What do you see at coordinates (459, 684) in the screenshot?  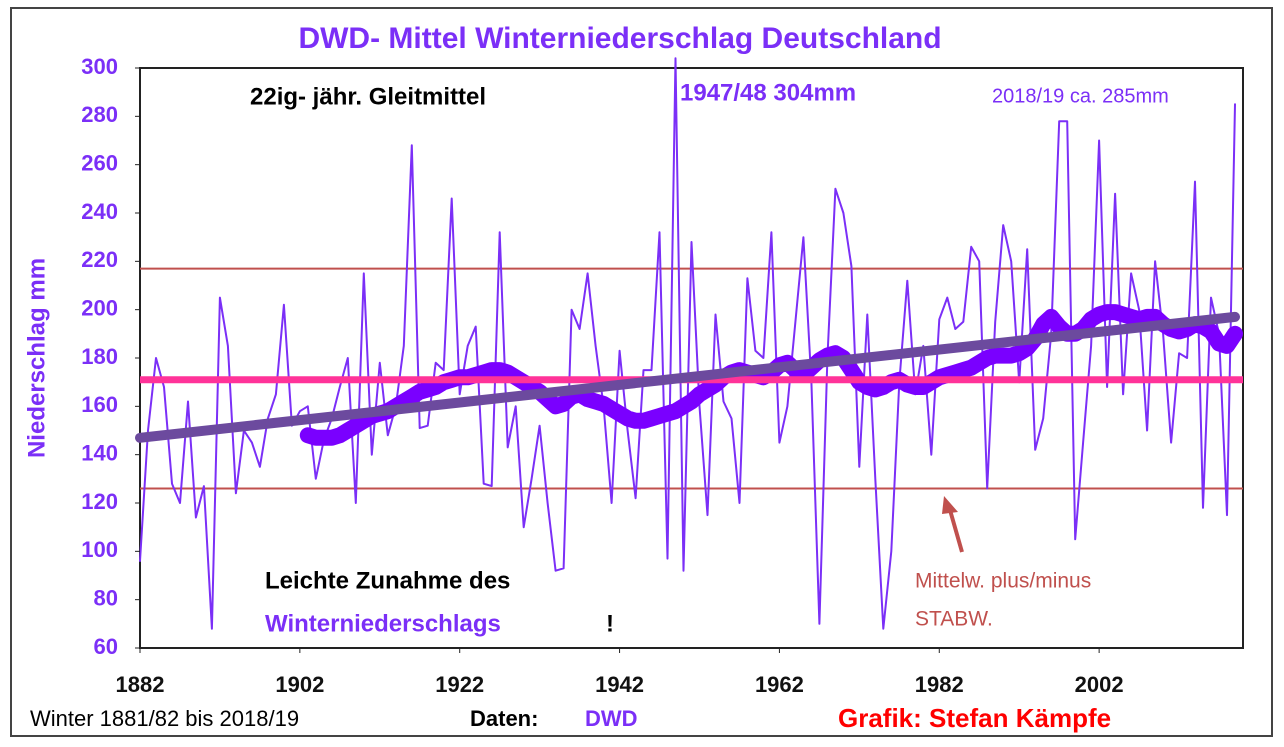 I see `x-tick-label: 1922` at bounding box center [459, 684].